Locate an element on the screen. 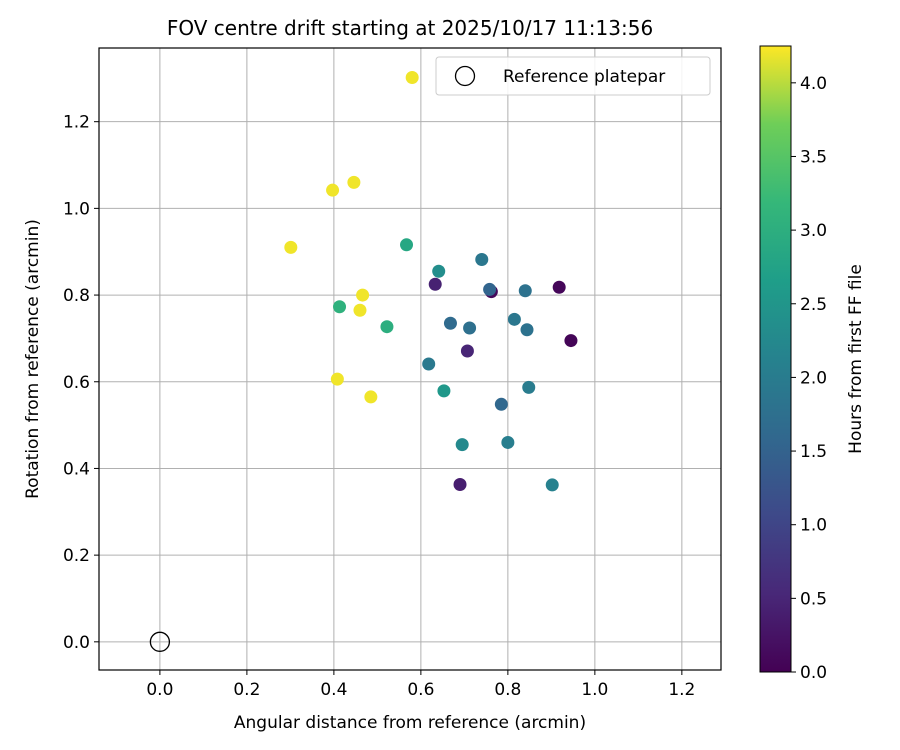 This screenshot has width=900, height=750. x-tick-label: 1.0 is located at coordinates (594, 690).